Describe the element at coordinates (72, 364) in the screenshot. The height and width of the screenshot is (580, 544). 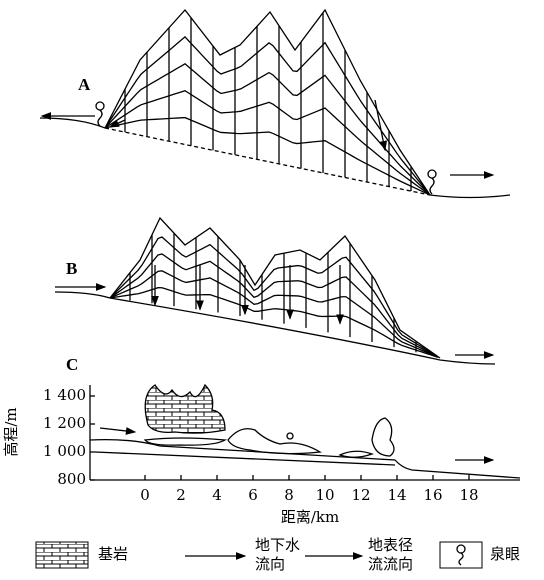
I see `panel-label: C` at that location.